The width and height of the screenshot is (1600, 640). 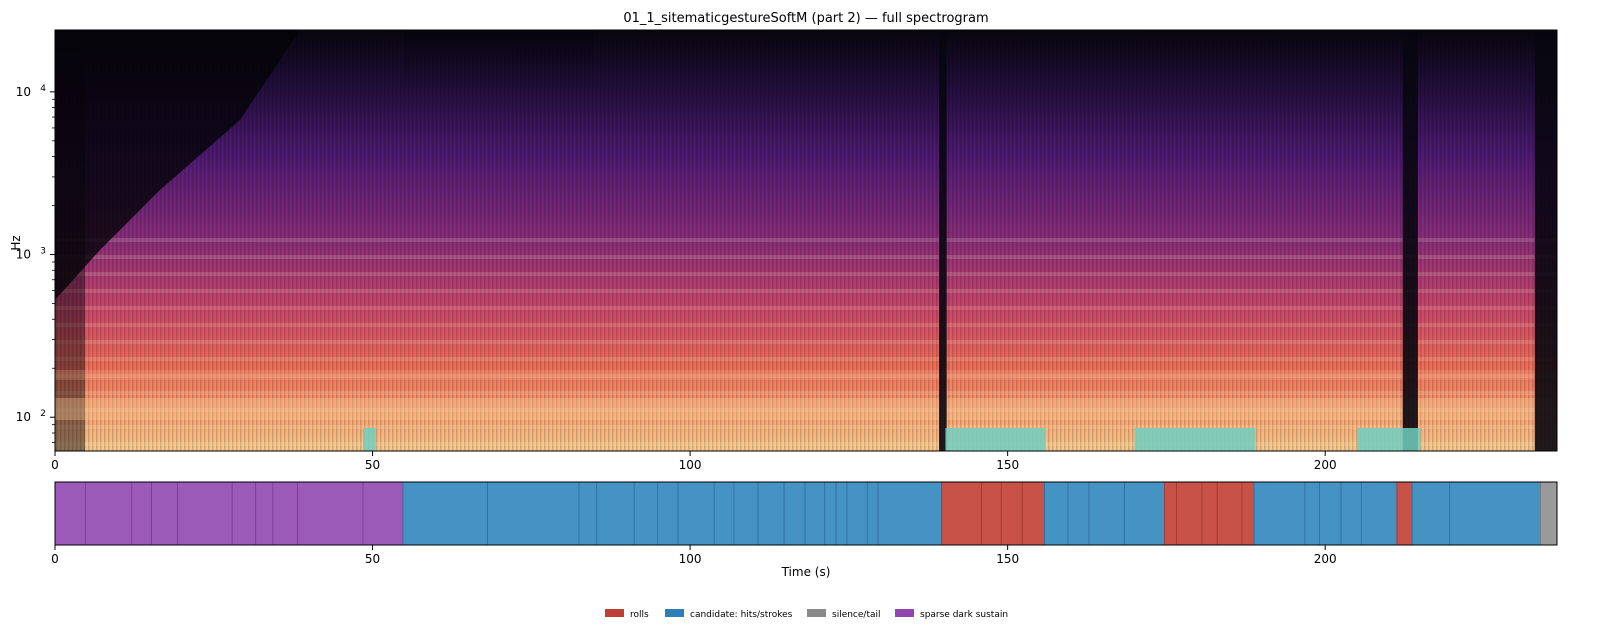 I want to click on segment-strip-frame, so click(x=806, y=513).